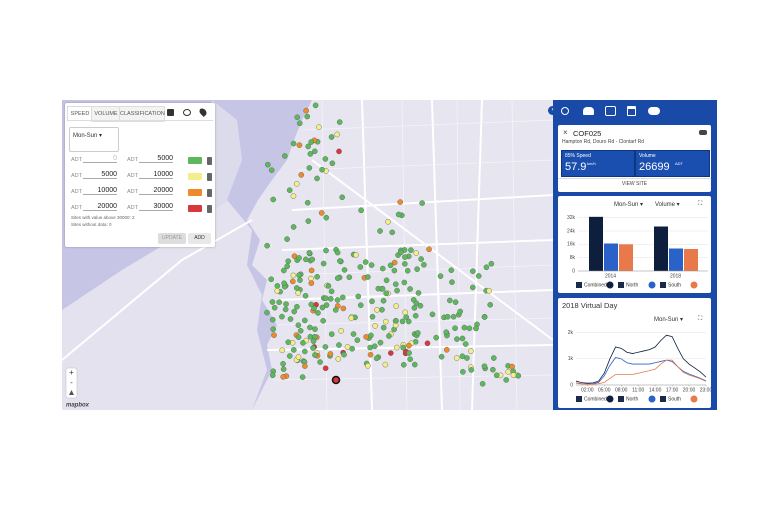 Image resolution: width=780 pixels, height=510 pixels. What do you see at coordinates (71, 392) in the screenshot?
I see `compass` at bounding box center [71, 392].